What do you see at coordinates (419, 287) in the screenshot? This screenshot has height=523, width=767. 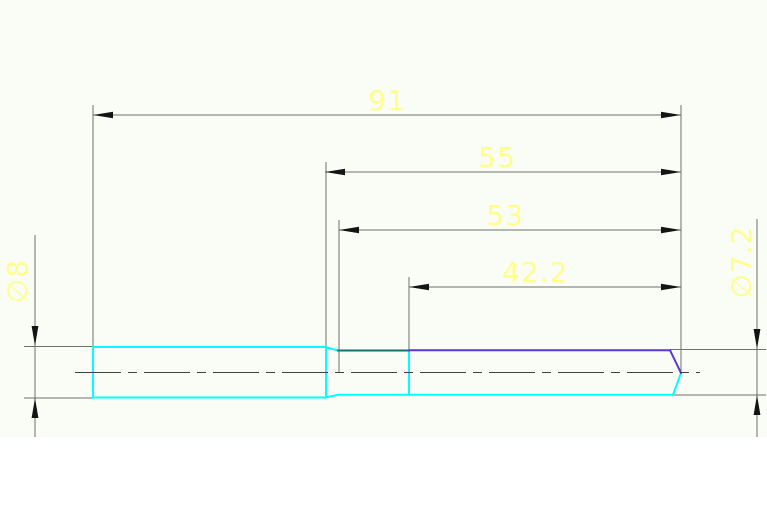 I see `arrow-42-left` at bounding box center [419, 287].